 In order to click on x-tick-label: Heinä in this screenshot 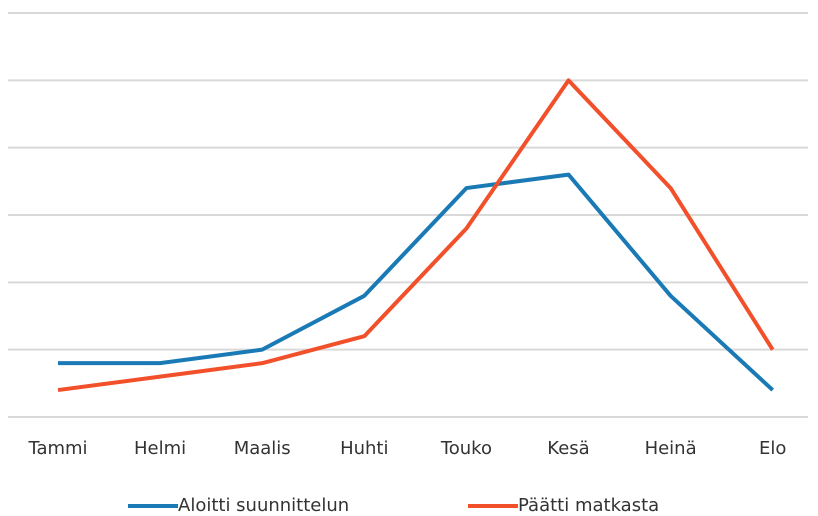, I will do `click(671, 448)`.